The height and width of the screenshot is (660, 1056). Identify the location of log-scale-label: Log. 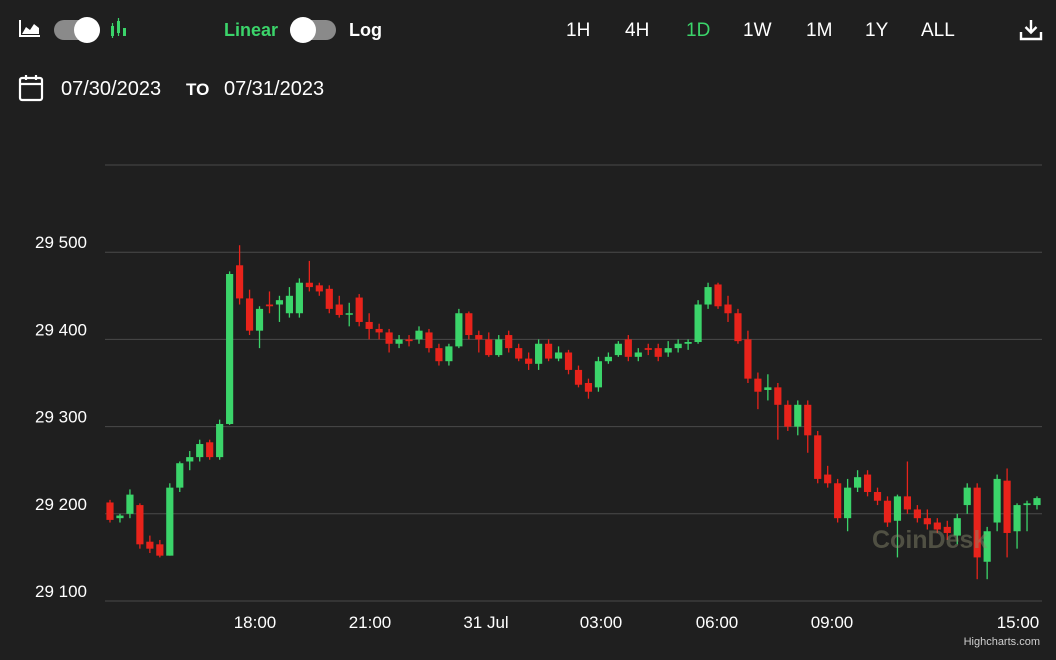
(365, 30).